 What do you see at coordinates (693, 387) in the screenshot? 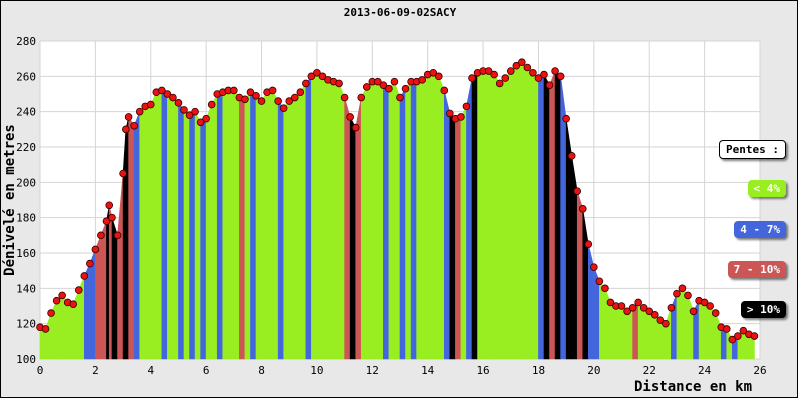
I see `x-axis-label: Distance en km` at bounding box center [693, 387].